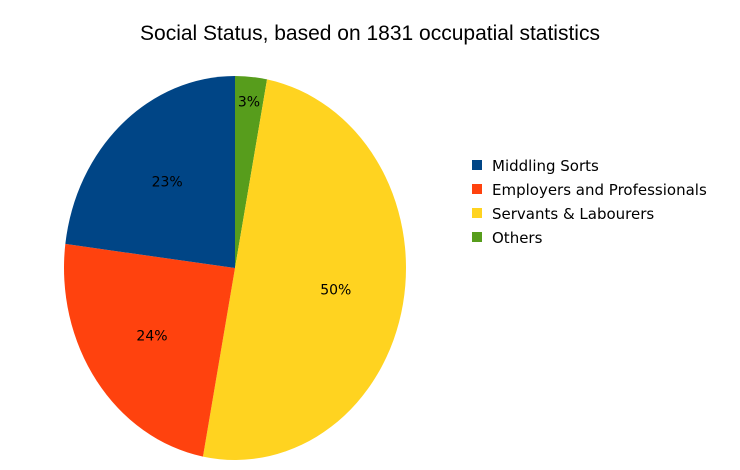  What do you see at coordinates (573, 214) in the screenshot?
I see `legend-label-servants-labourers: Servants & Labourers` at bounding box center [573, 214].